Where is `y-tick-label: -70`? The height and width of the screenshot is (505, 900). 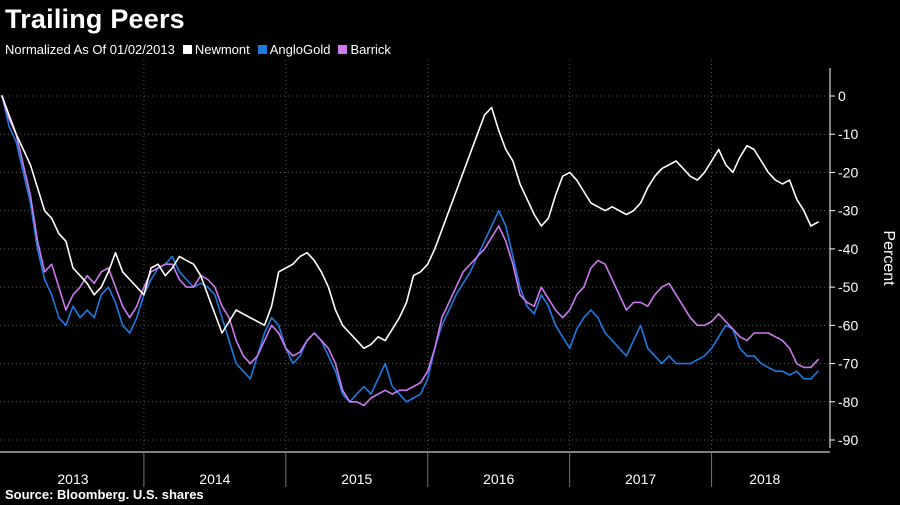
y-tick-label: -70 is located at coordinates (848, 364).